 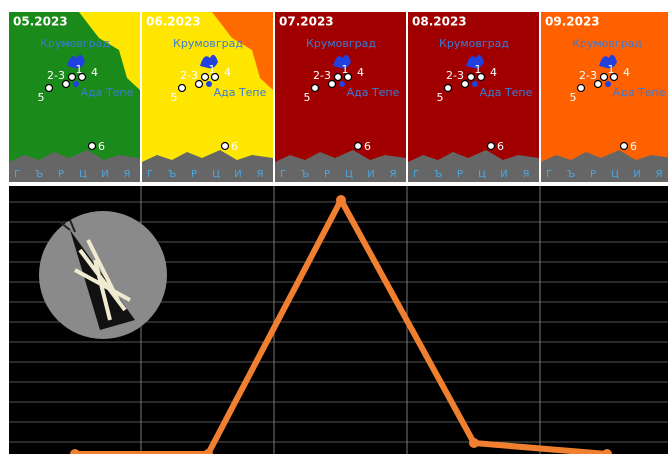 I want to click on moth-photo, so click(x=103, y=275).